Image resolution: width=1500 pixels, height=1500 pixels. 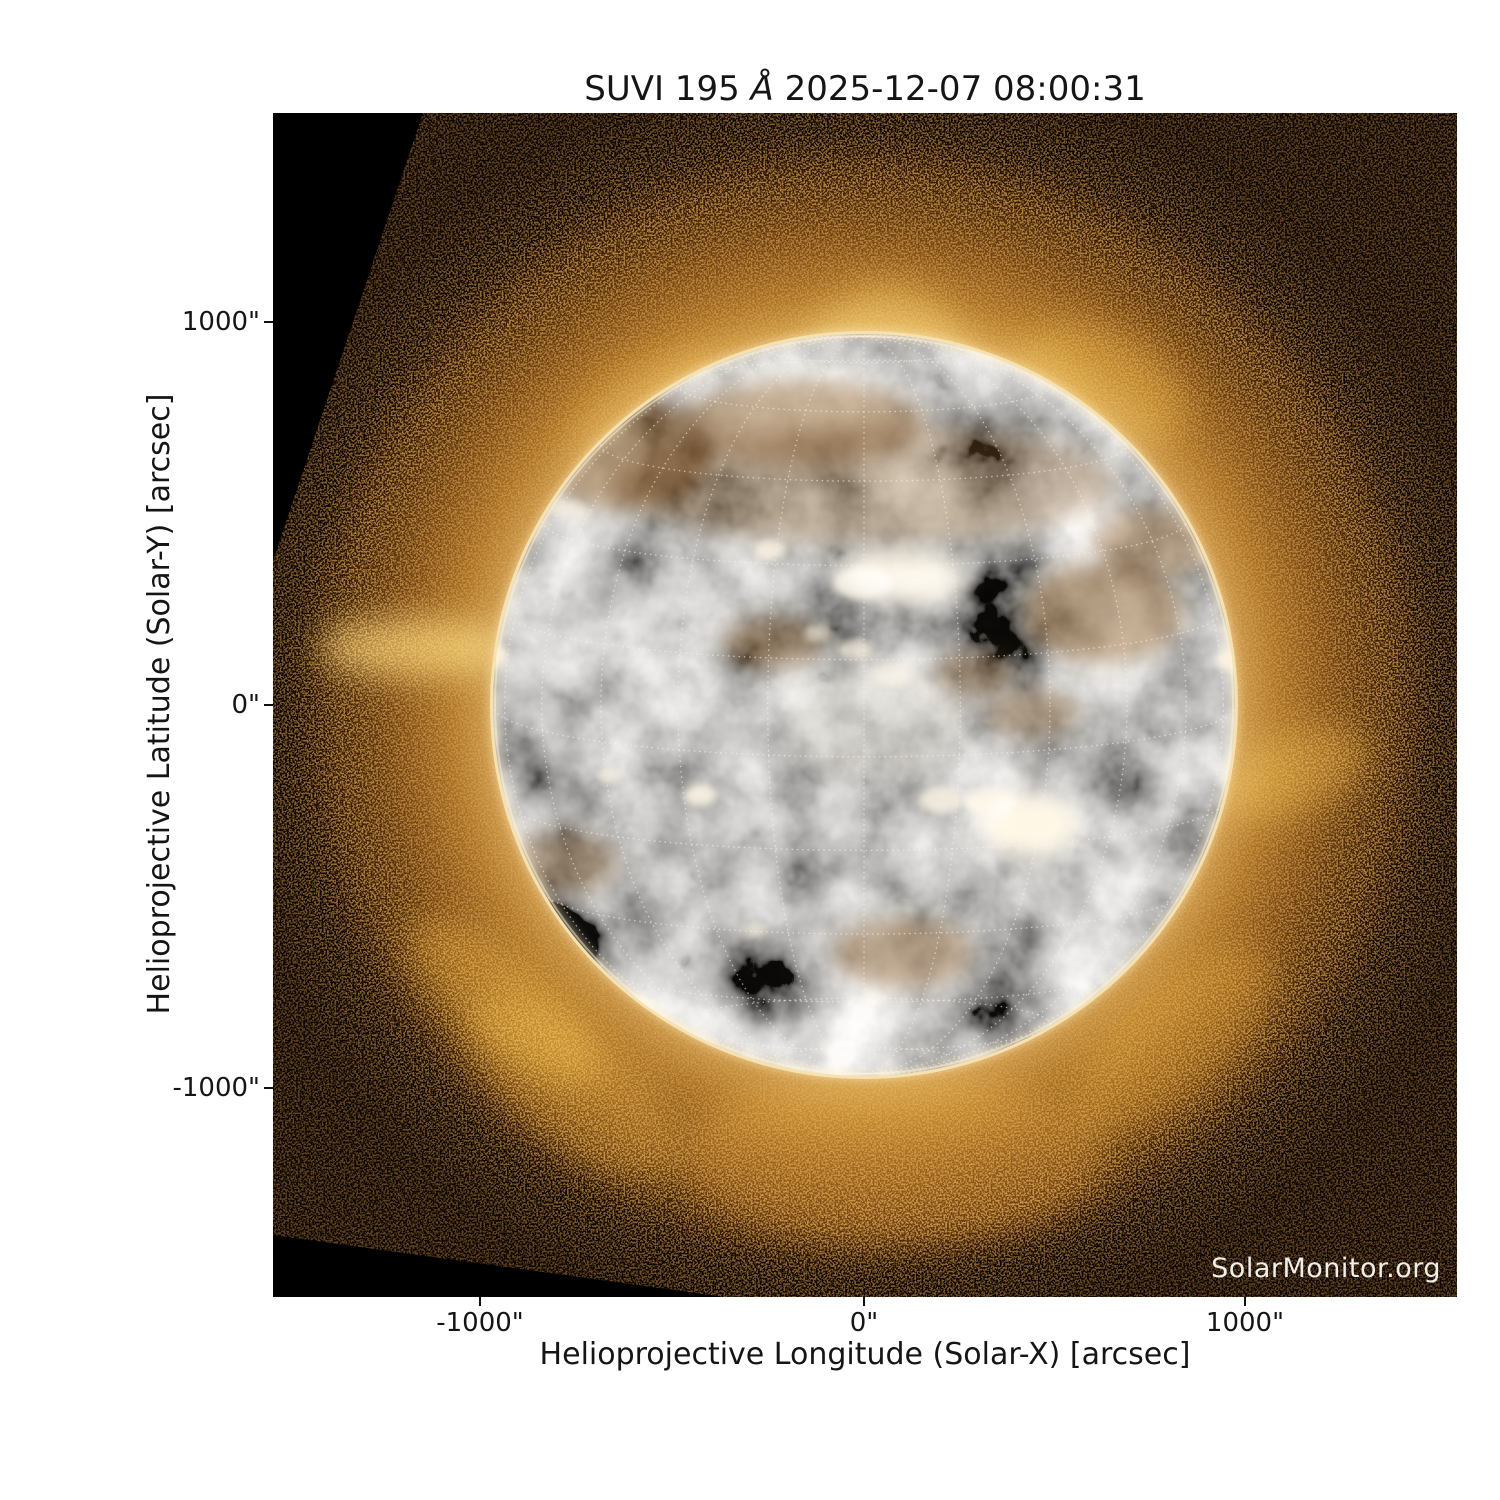 I want to click on figure-title: SUVI 195 Å 2025-12-07 08:00:31, so click(x=865, y=89).